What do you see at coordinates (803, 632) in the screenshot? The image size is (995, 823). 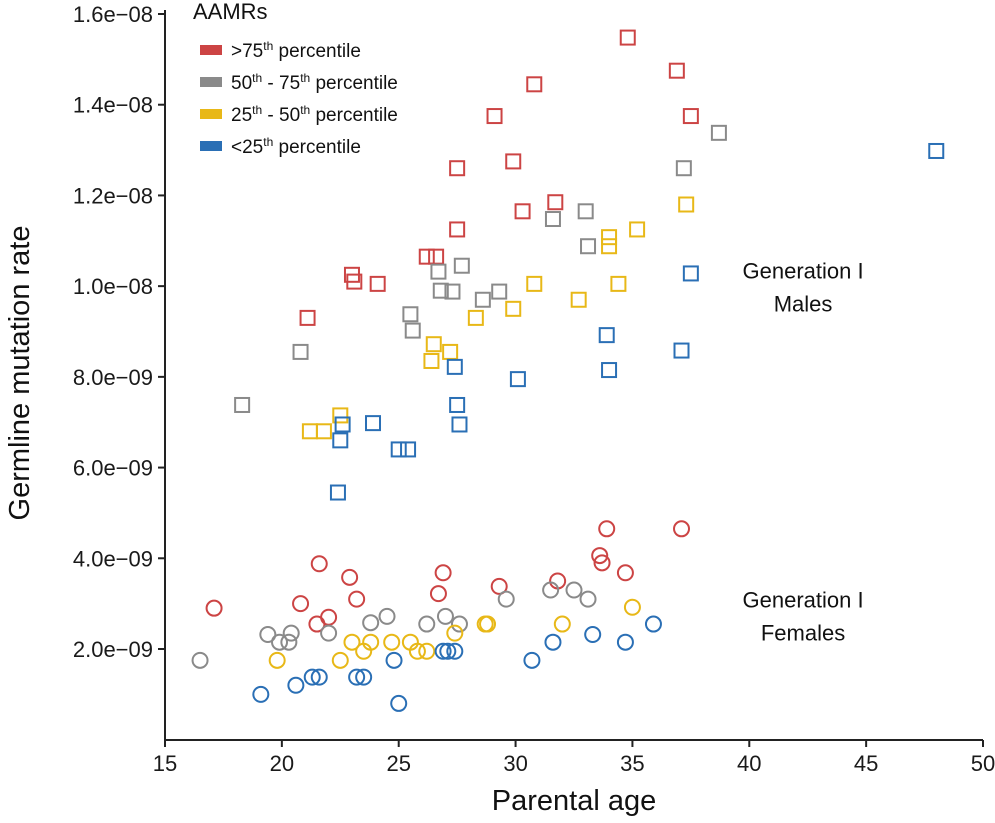 I see `annotation-line: Females` at bounding box center [803, 632].